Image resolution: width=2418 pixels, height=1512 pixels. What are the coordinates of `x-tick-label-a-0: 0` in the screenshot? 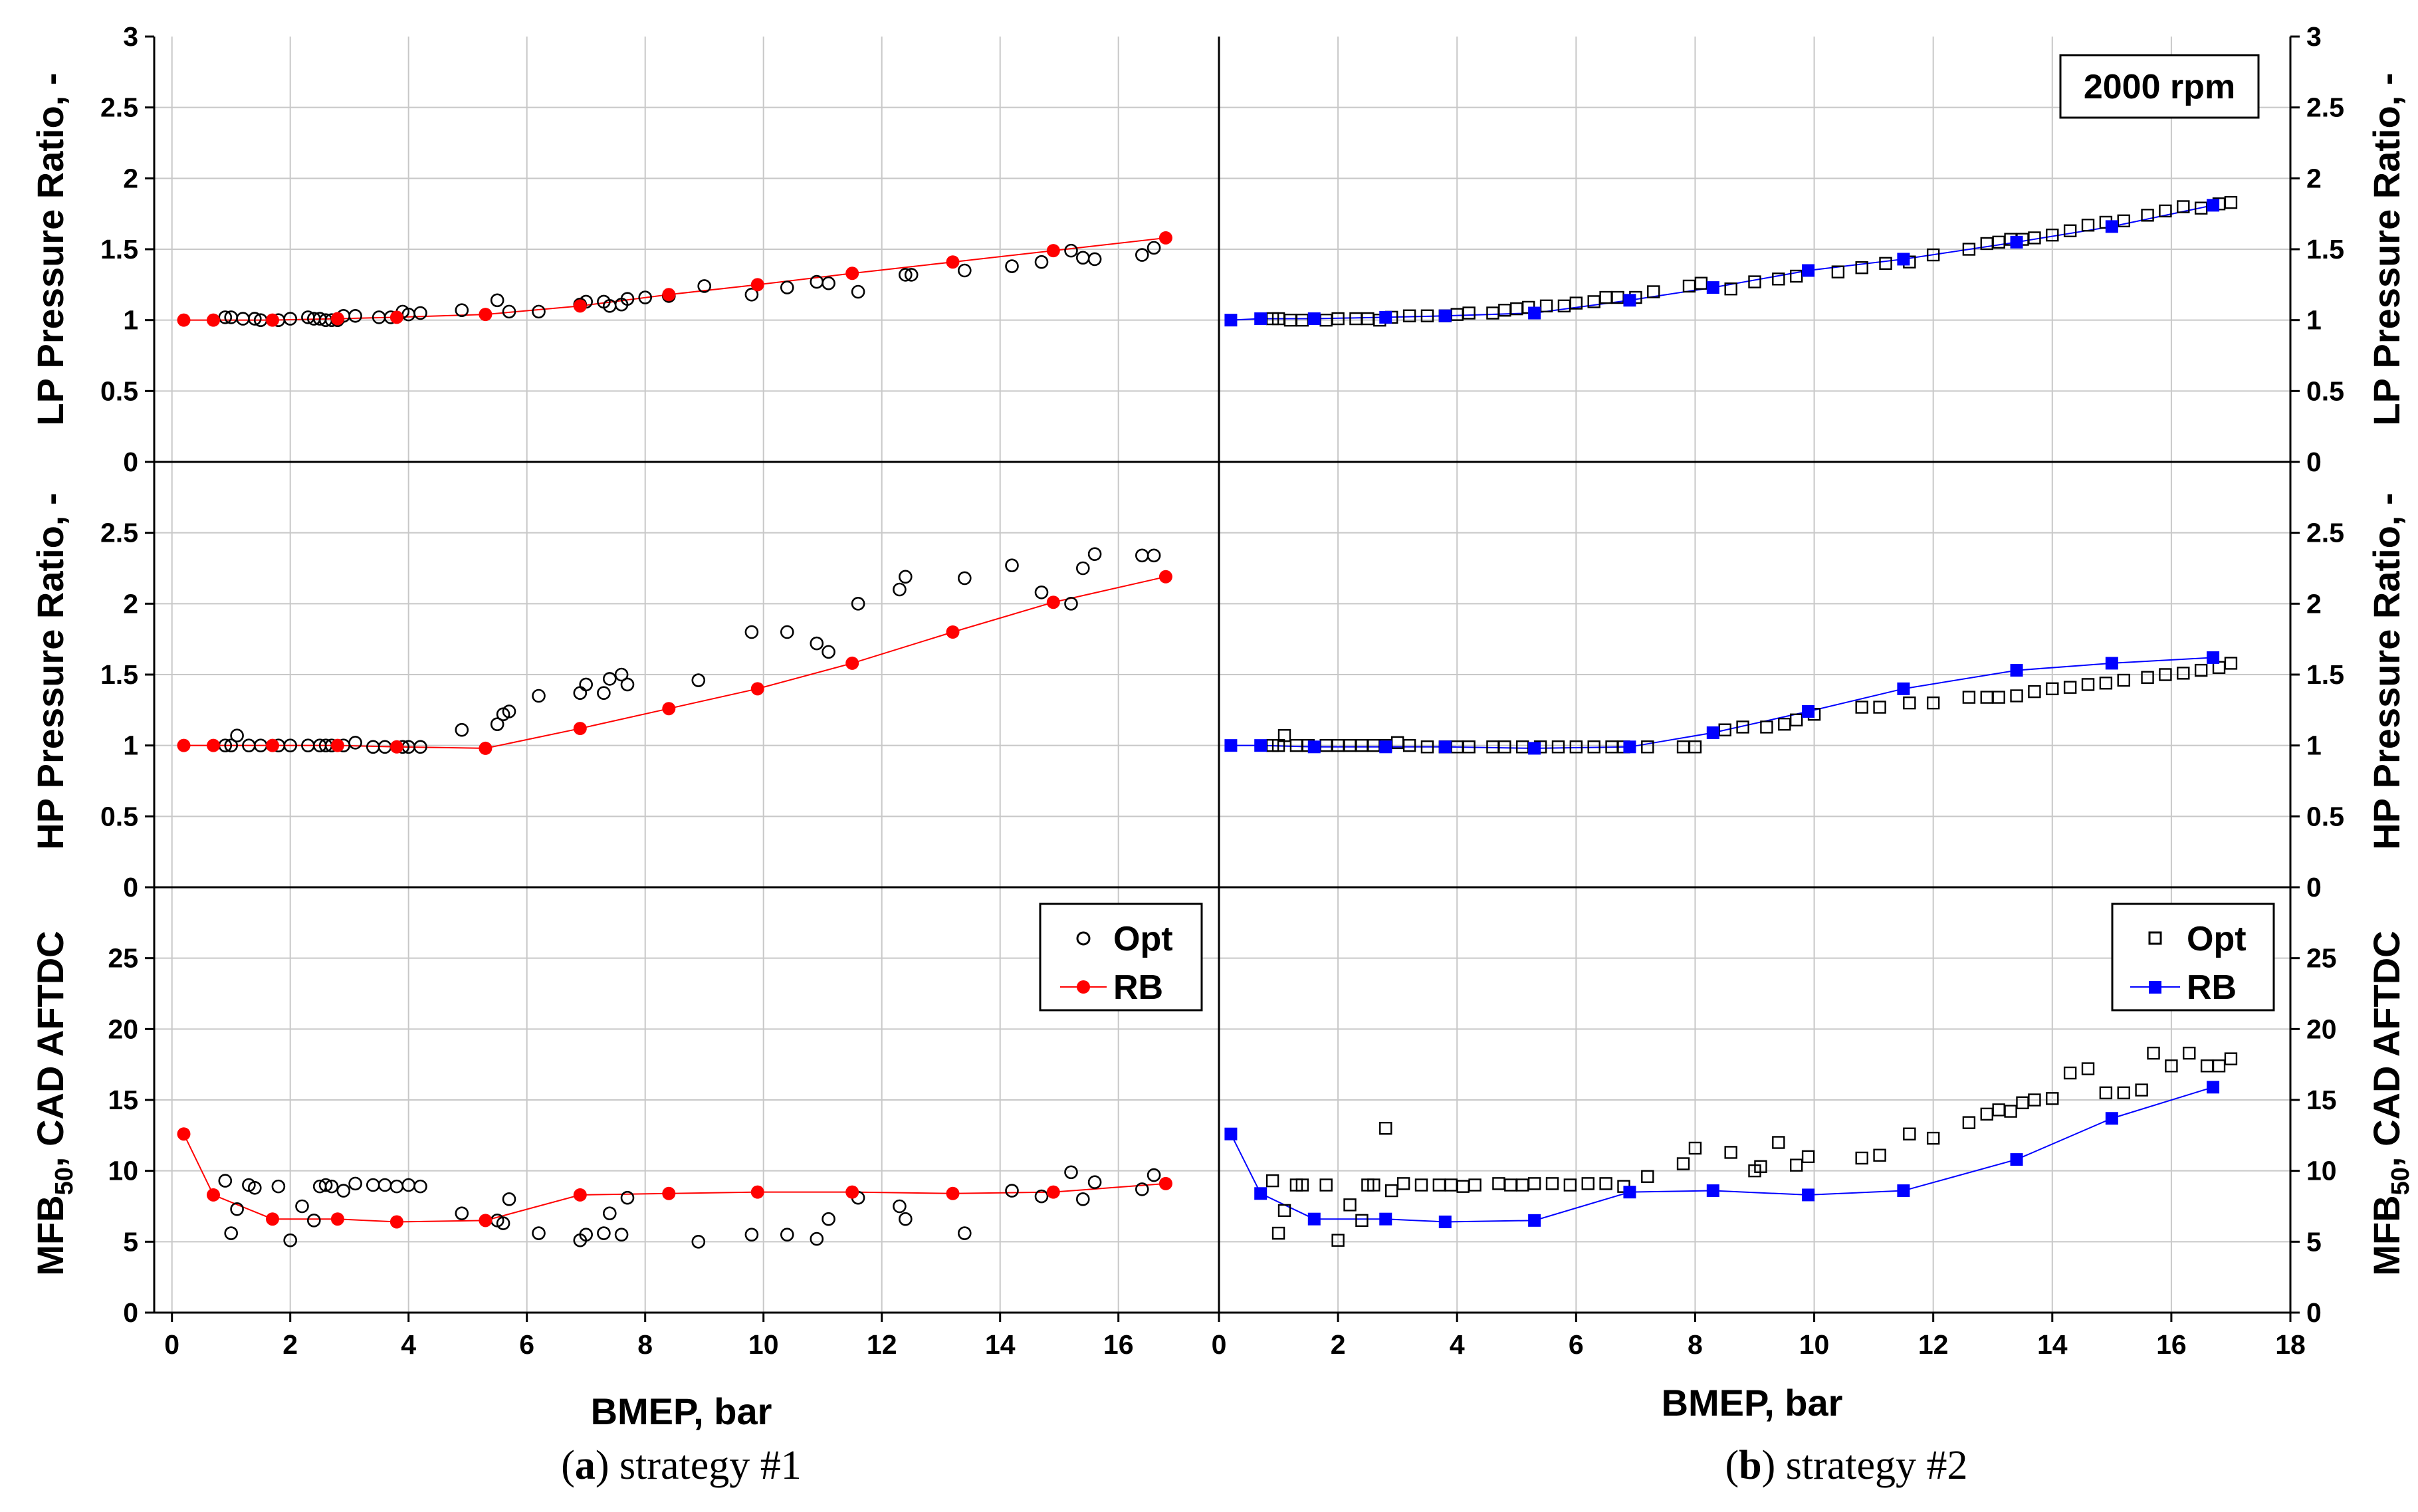 It's located at (172, 1344).